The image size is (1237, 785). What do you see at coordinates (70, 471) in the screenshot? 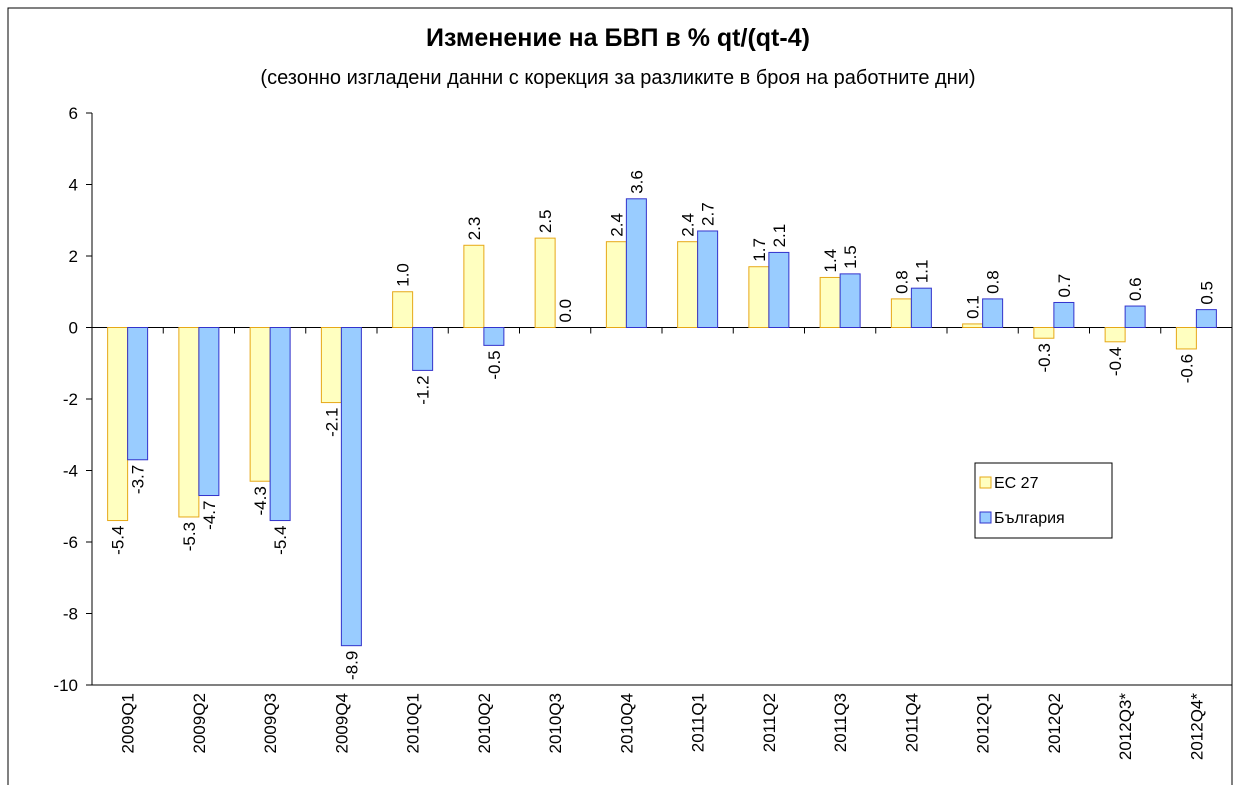
I see `y-tick-label: -4` at bounding box center [70, 471].